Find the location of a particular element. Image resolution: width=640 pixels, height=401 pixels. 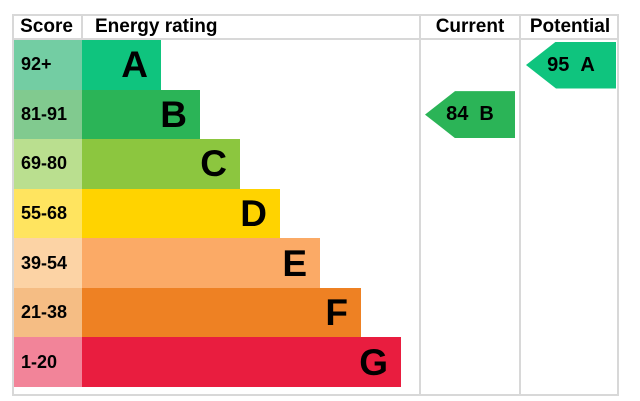

band-row-d: 55-68 D is located at coordinates (217, 213).